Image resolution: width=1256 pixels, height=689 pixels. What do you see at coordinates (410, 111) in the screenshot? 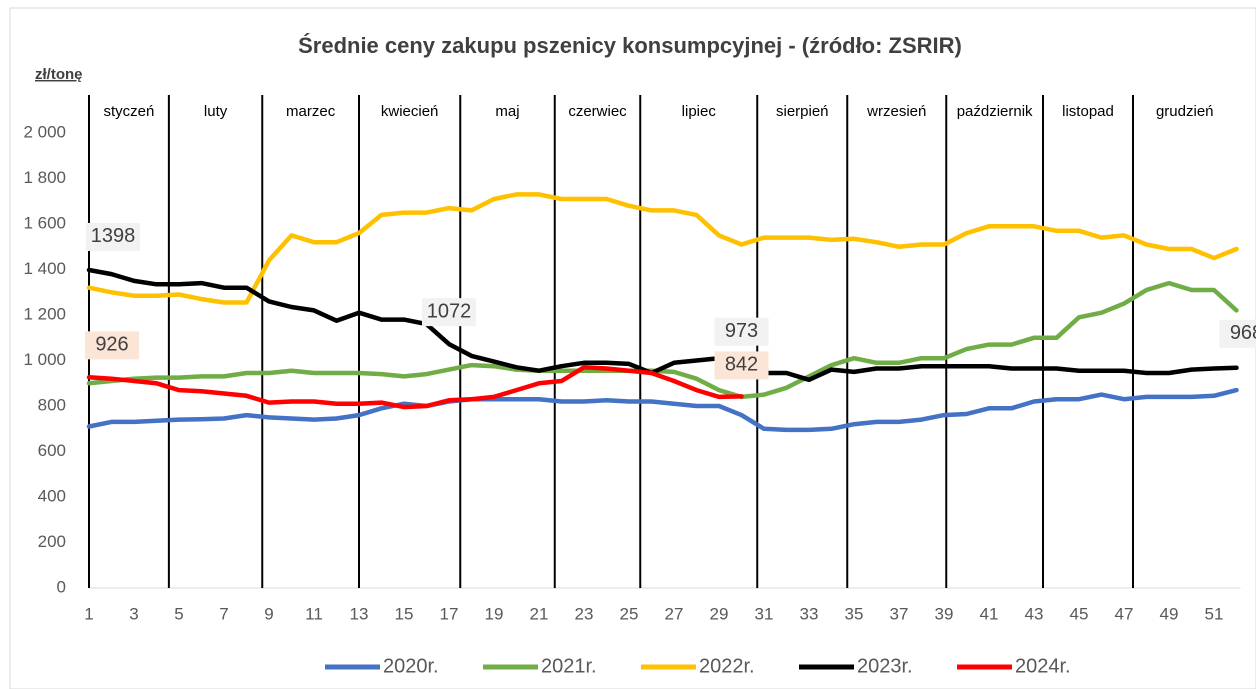
I see `month-label: kwiecień` at bounding box center [410, 111].